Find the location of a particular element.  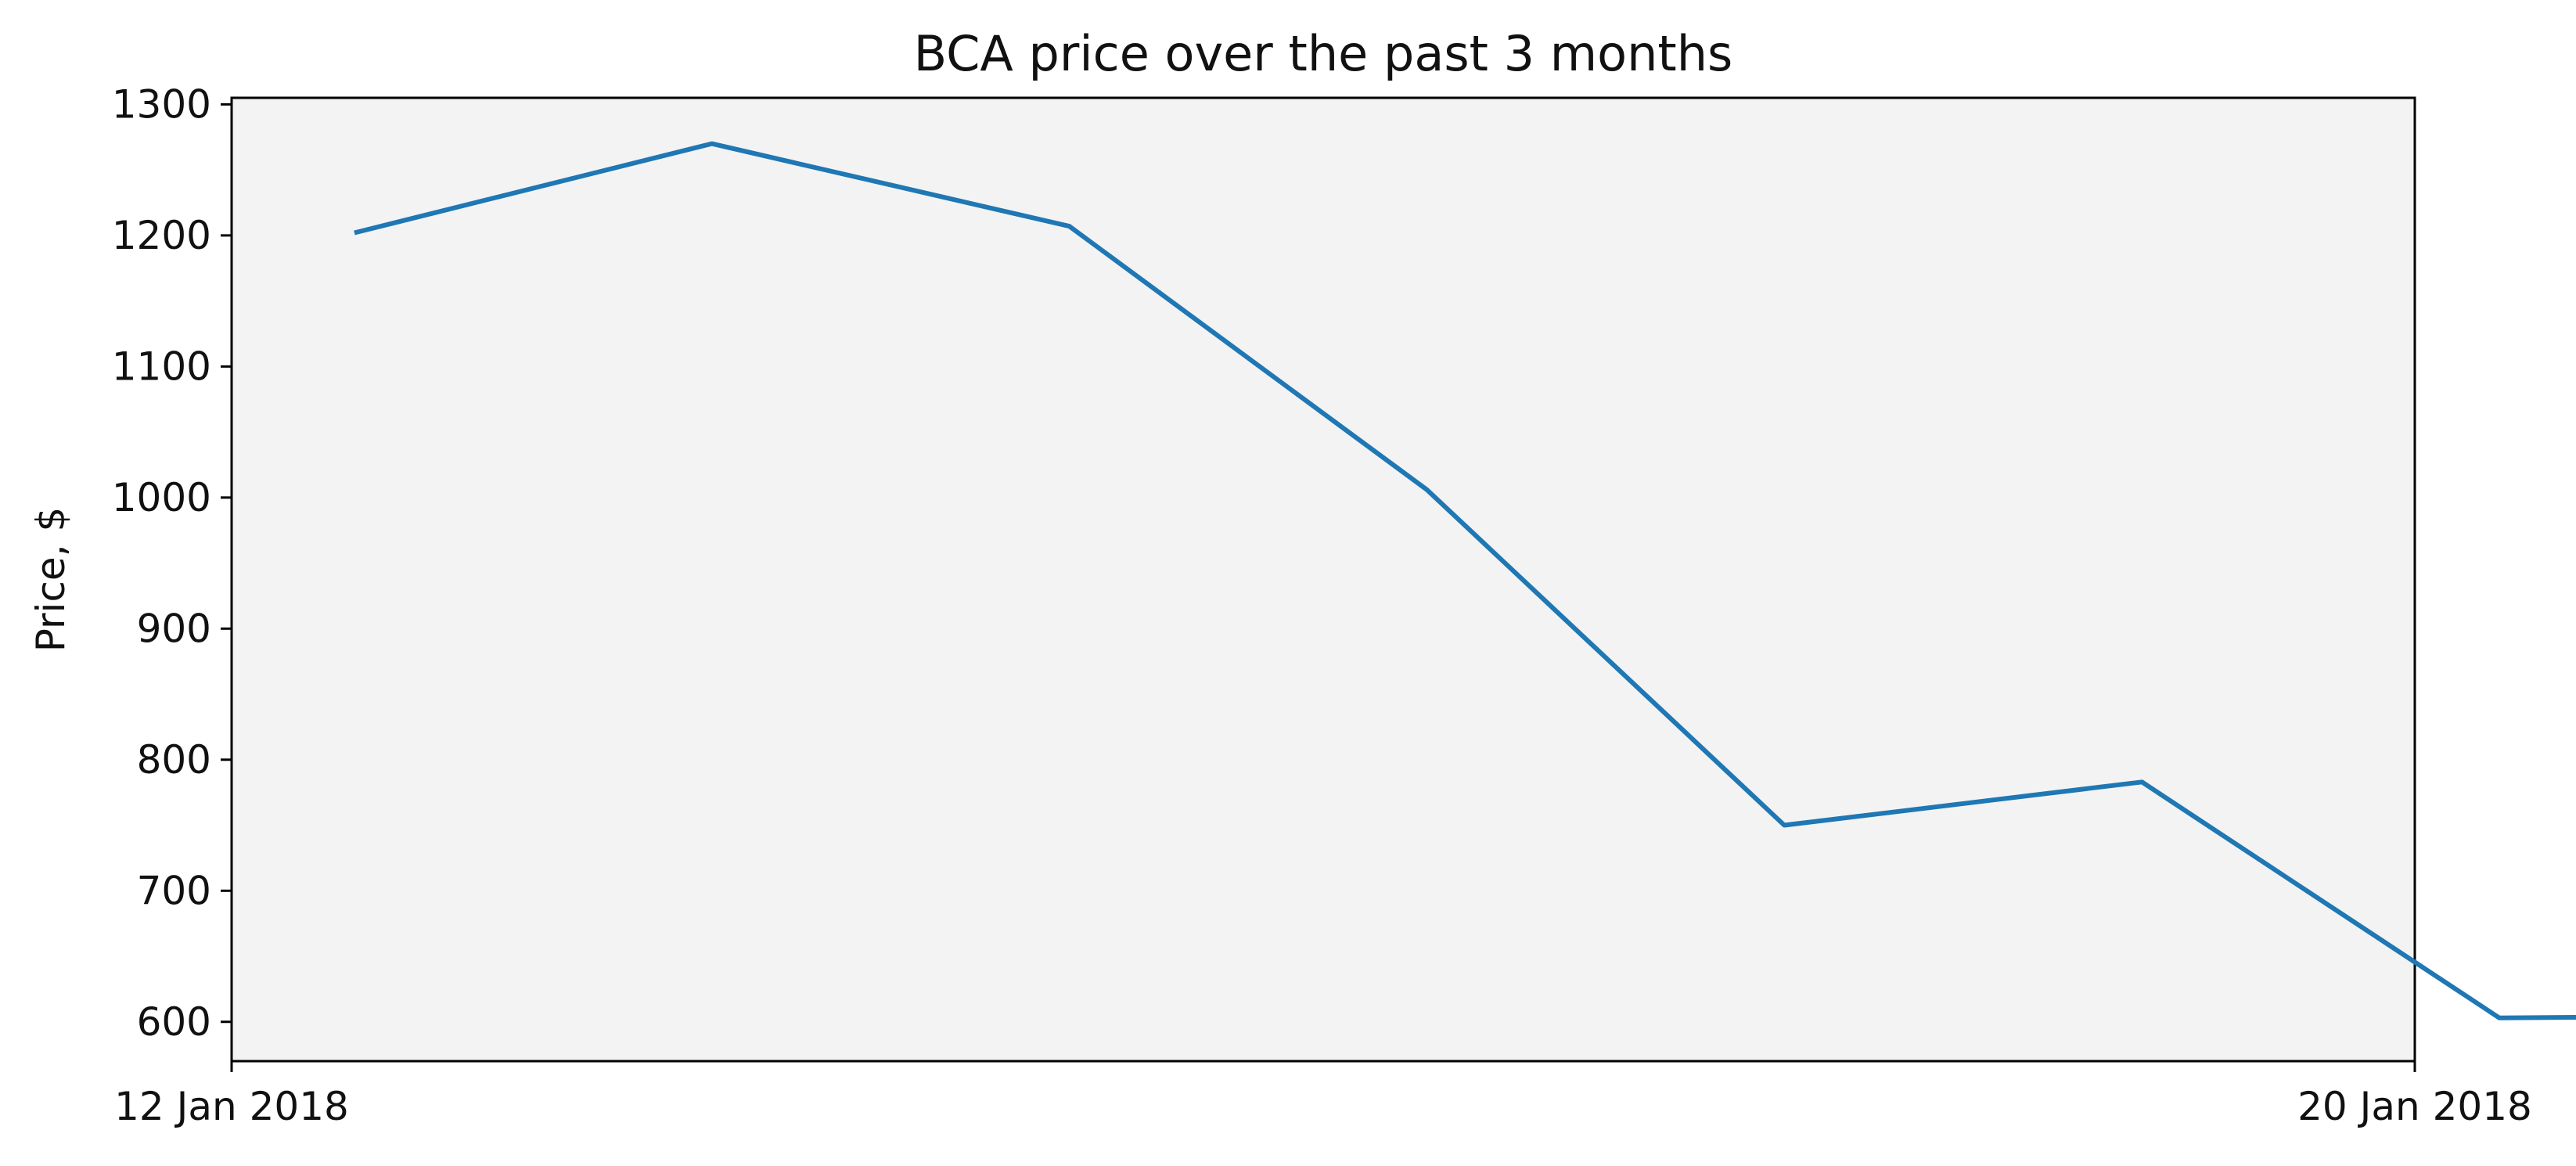

y-tick-label: 1100 is located at coordinates (161, 366).